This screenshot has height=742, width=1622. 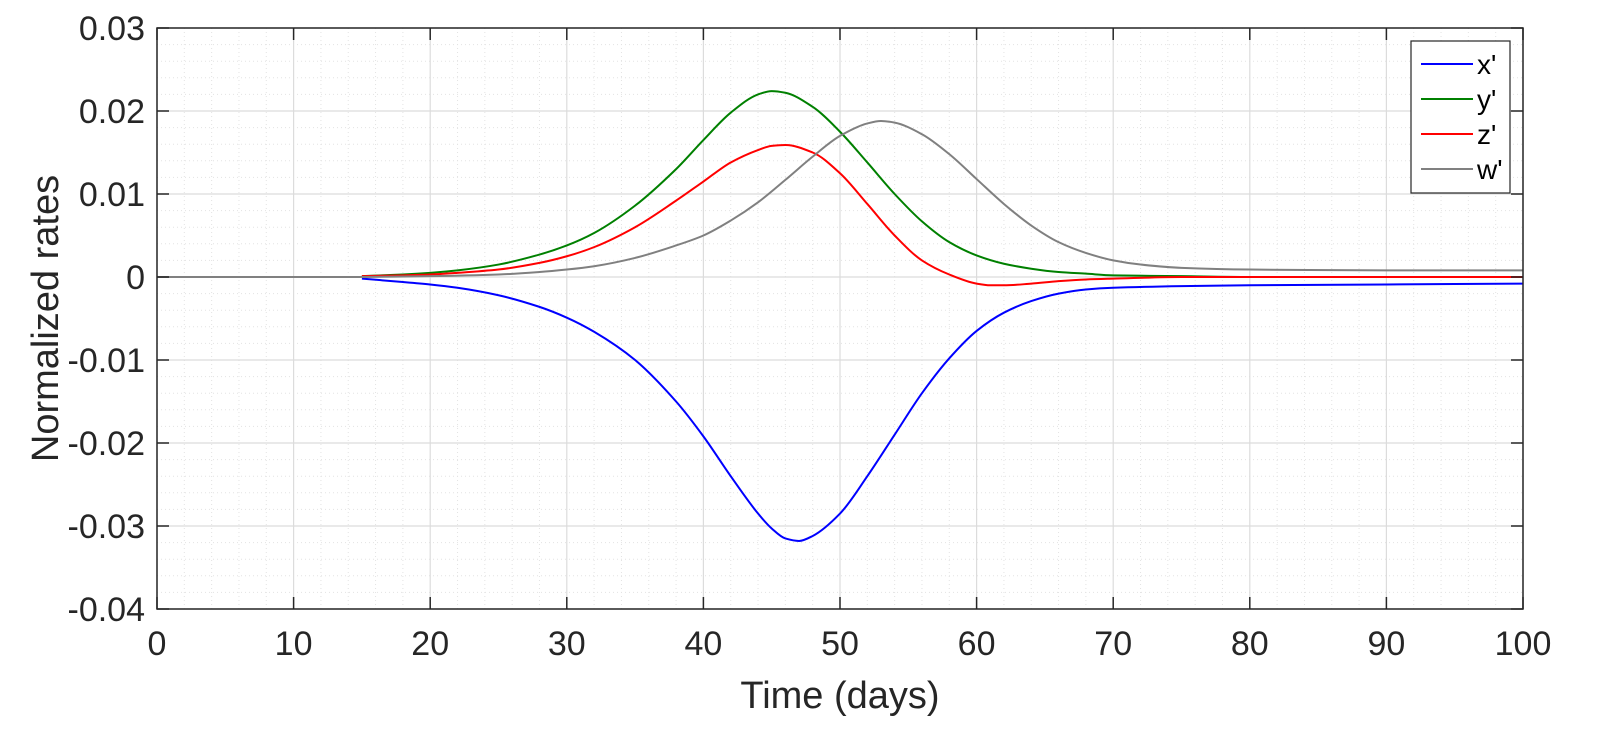 What do you see at coordinates (1113, 644) in the screenshot?
I see `x-tick-label: 70` at bounding box center [1113, 644].